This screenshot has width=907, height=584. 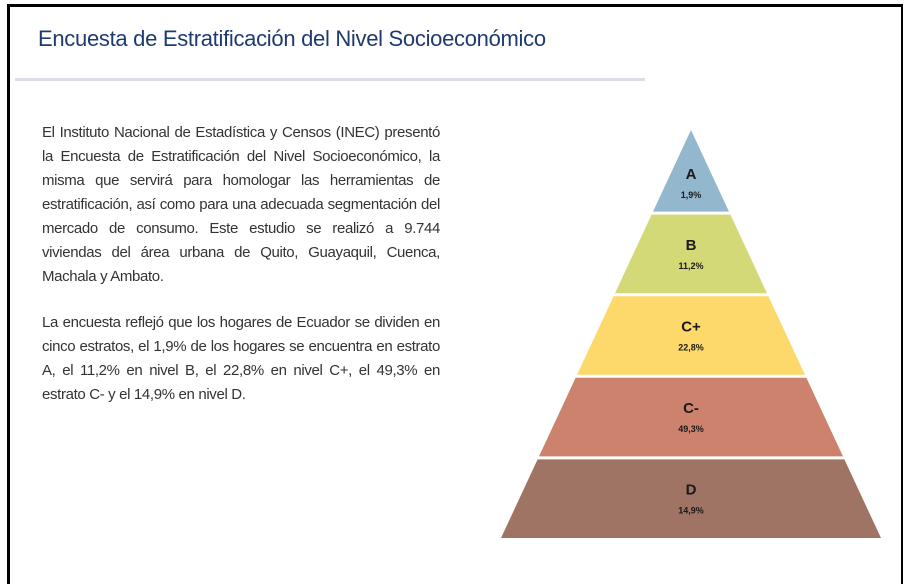 What do you see at coordinates (691, 408) in the screenshot?
I see `tier-label: C-` at bounding box center [691, 408].